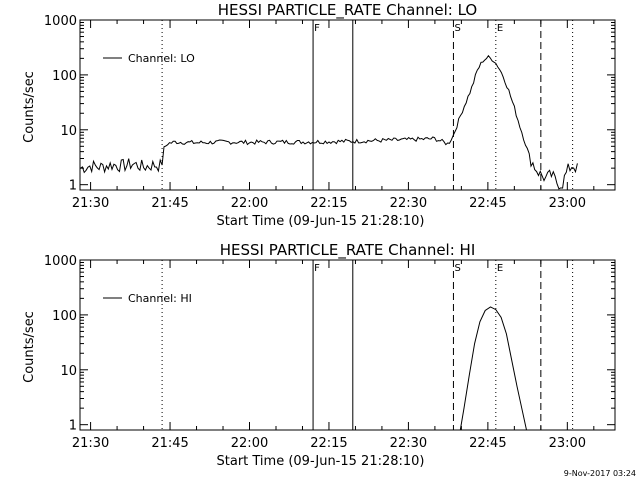  Describe the element at coordinates (249, 443) in the screenshot. I see `hi-x-tick-label: 22:00` at that location.